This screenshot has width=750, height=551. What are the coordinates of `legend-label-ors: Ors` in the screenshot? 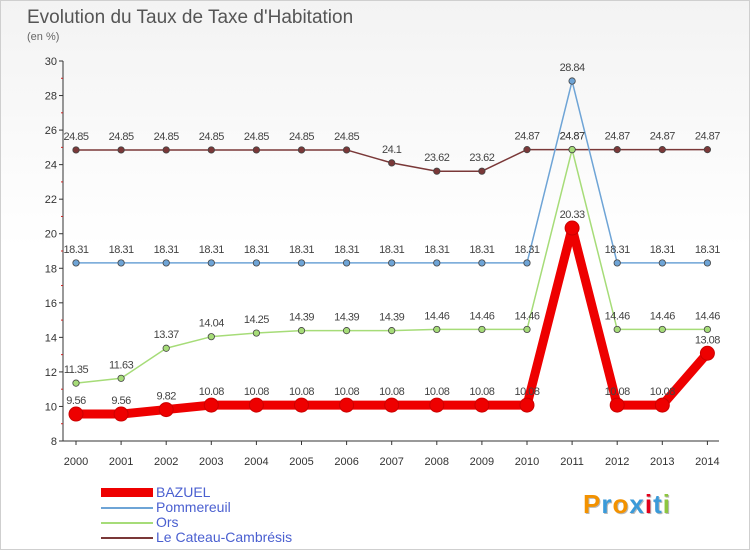 It's located at (167, 522).